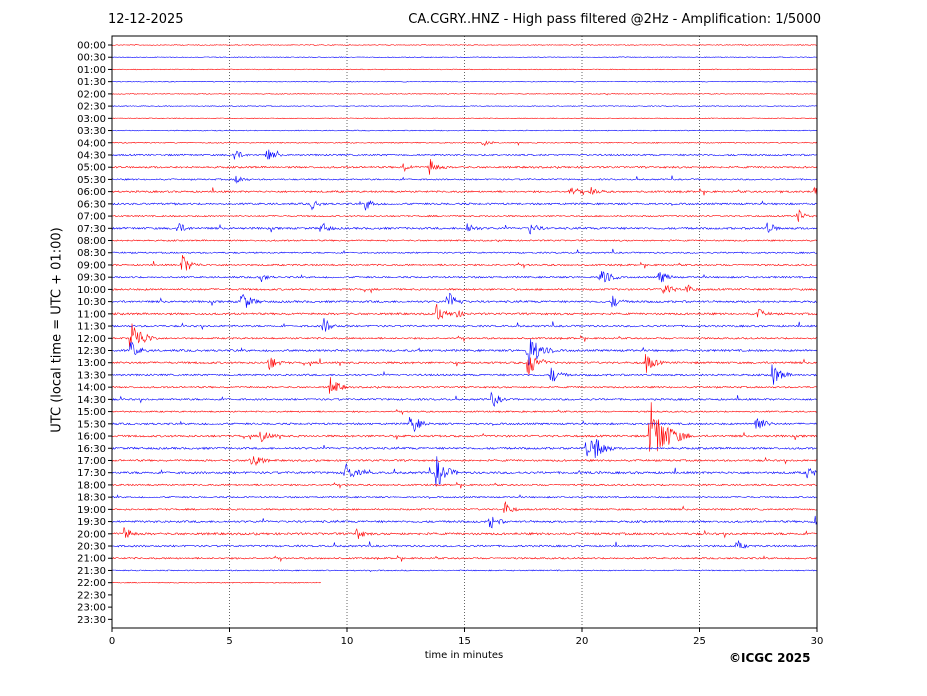 The image size is (927, 696). I want to click on trace-row-2000, so click(464, 533).